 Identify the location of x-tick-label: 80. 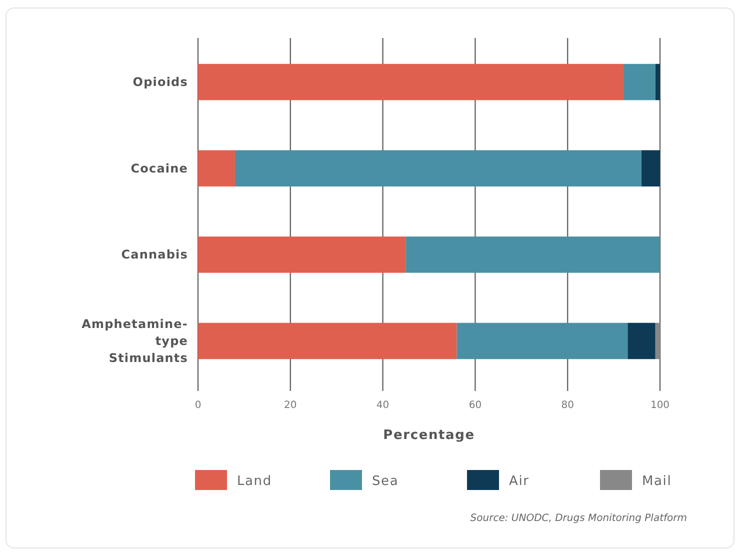
(567, 405).